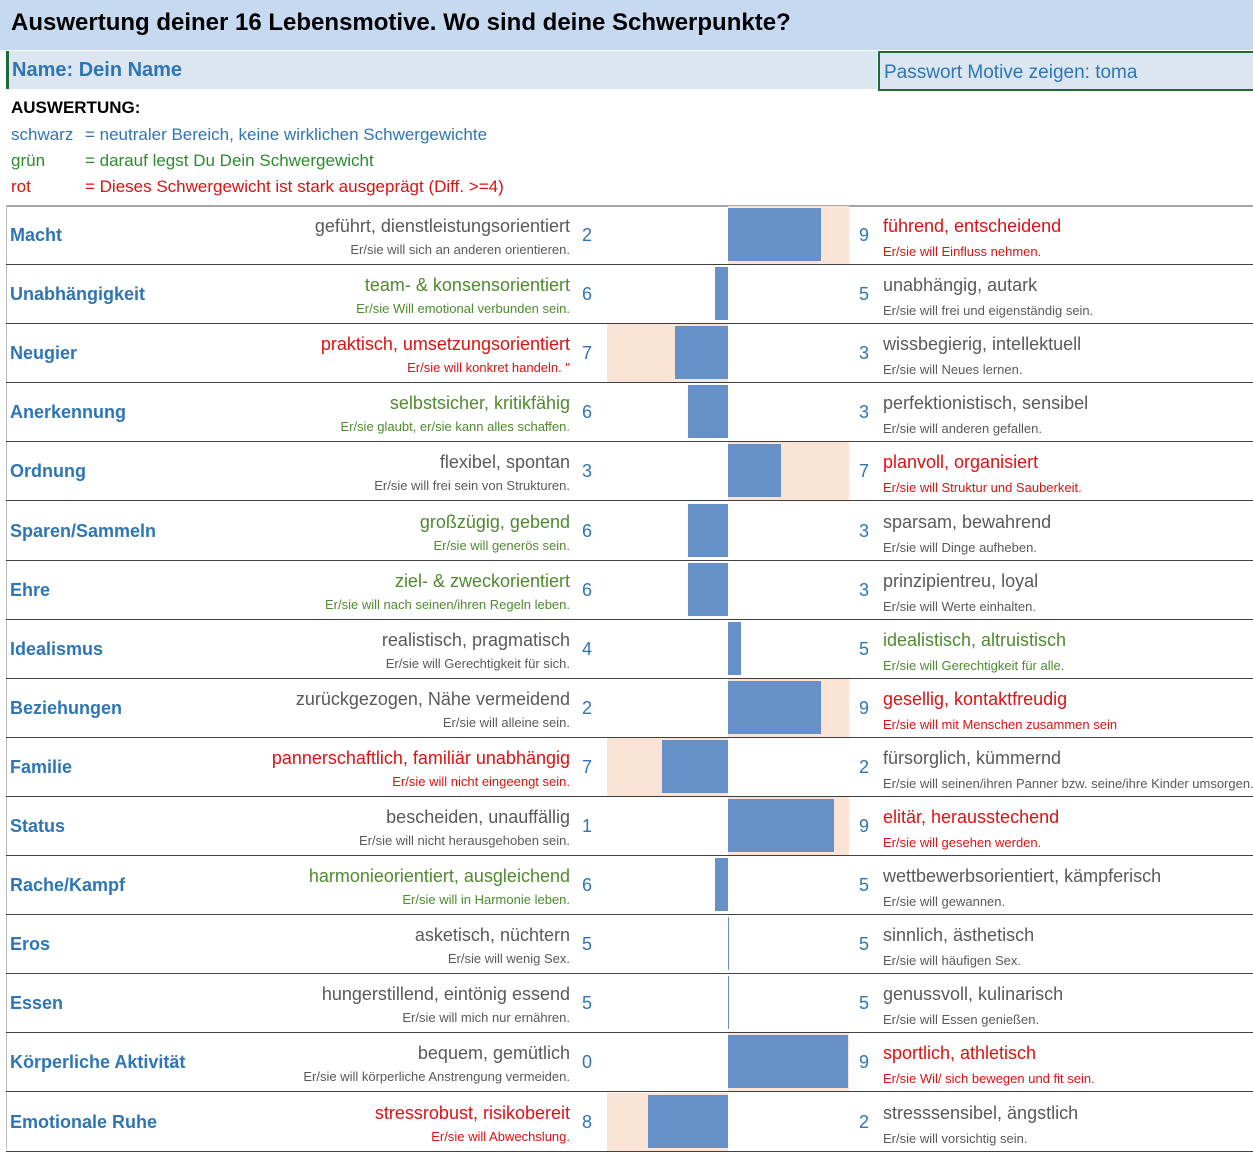 This screenshot has height=1152, width=1253. What do you see at coordinates (48, 471) in the screenshot?
I see `motive-name: Ordnung` at bounding box center [48, 471].